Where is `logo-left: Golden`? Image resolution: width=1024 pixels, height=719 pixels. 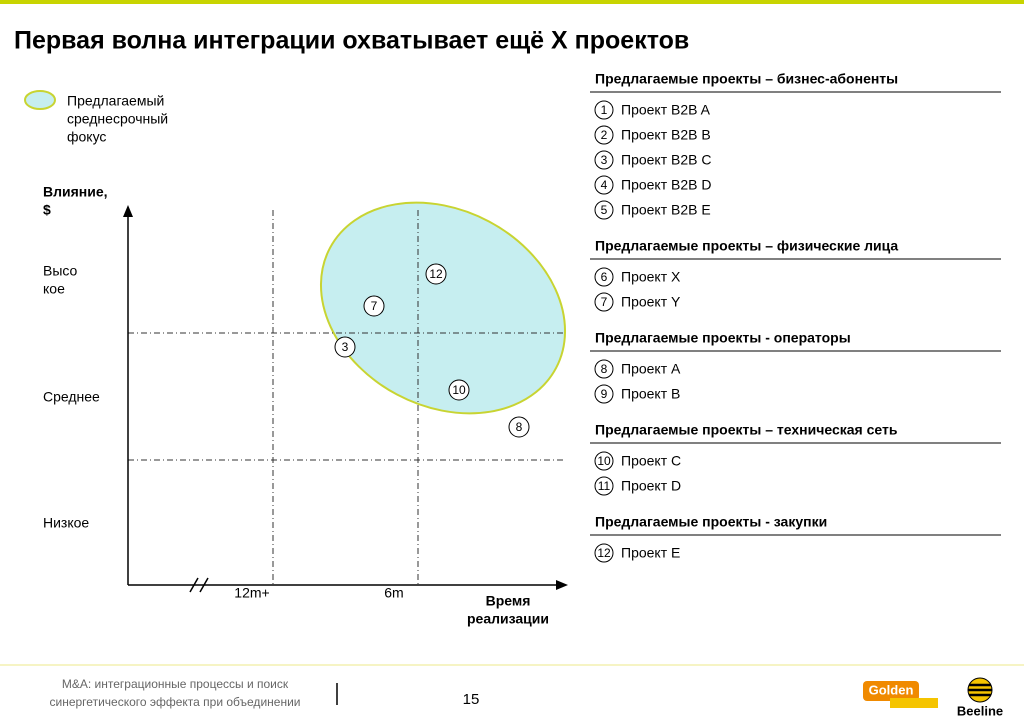 logo-left: Golden is located at coordinates (891, 689).